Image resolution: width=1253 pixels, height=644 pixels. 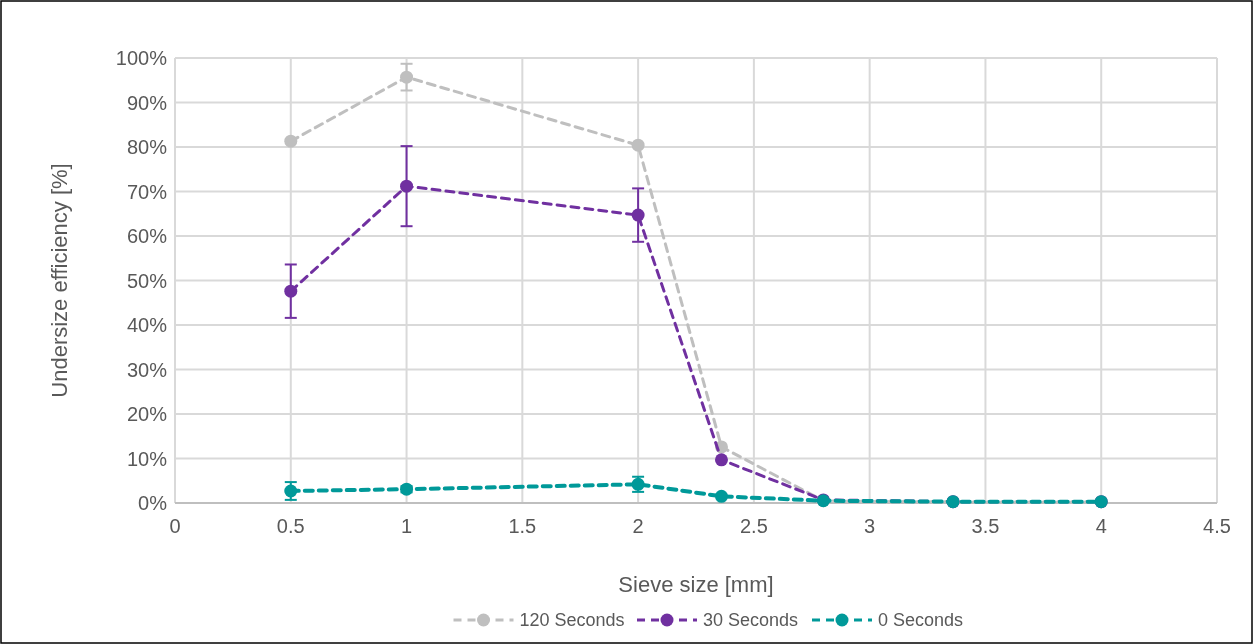 I want to click on x-tick-label: 1, so click(x=406, y=526).